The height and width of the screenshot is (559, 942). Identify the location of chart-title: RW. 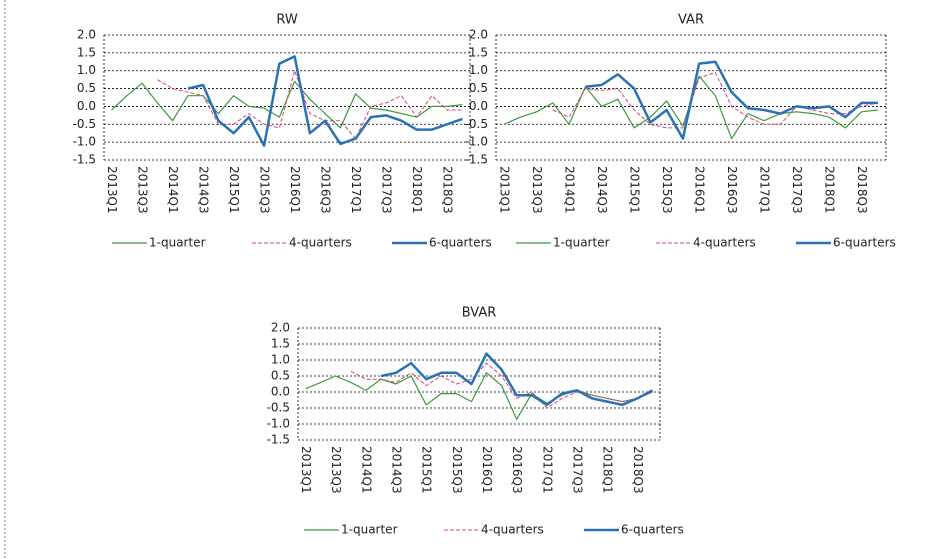
(287, 20).